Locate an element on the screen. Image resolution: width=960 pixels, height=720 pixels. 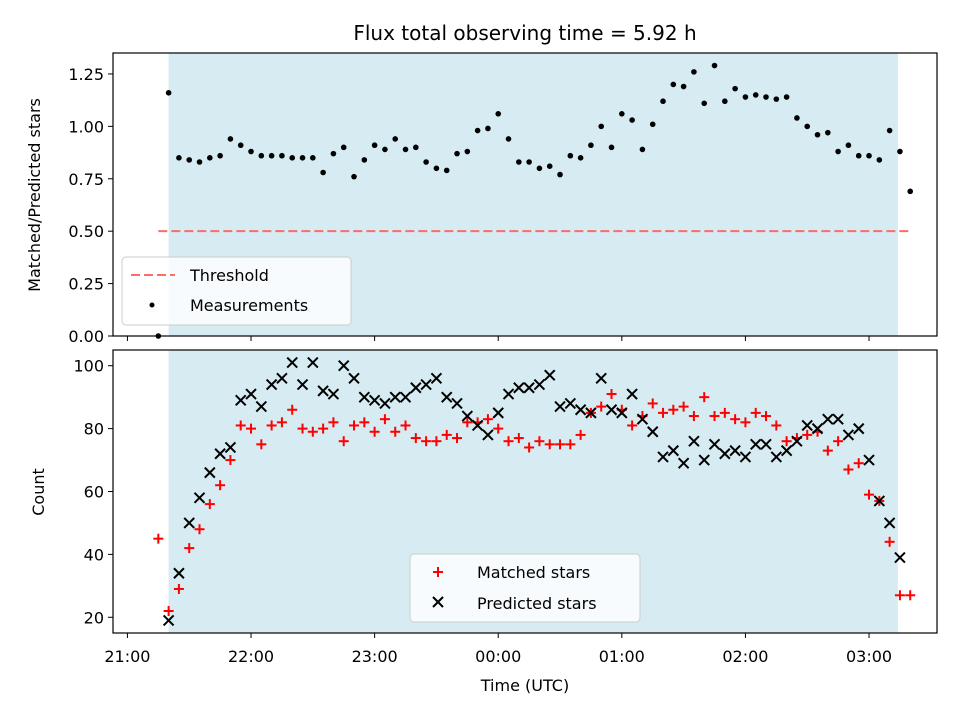
y-tick-label: 0.00 is located at coordinates (86, 336).